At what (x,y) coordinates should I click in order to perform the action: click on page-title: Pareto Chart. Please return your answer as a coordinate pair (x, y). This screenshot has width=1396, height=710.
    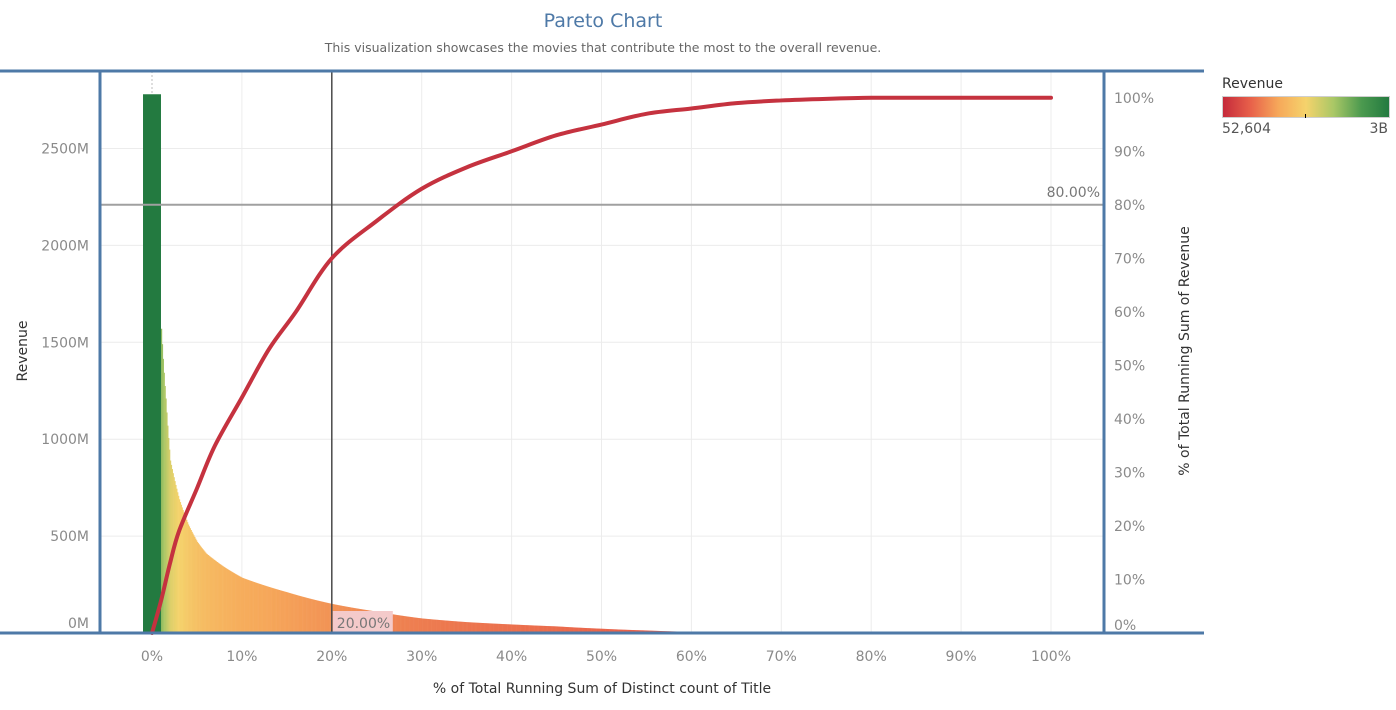
    Looking at the image, I should click on (603, 21).